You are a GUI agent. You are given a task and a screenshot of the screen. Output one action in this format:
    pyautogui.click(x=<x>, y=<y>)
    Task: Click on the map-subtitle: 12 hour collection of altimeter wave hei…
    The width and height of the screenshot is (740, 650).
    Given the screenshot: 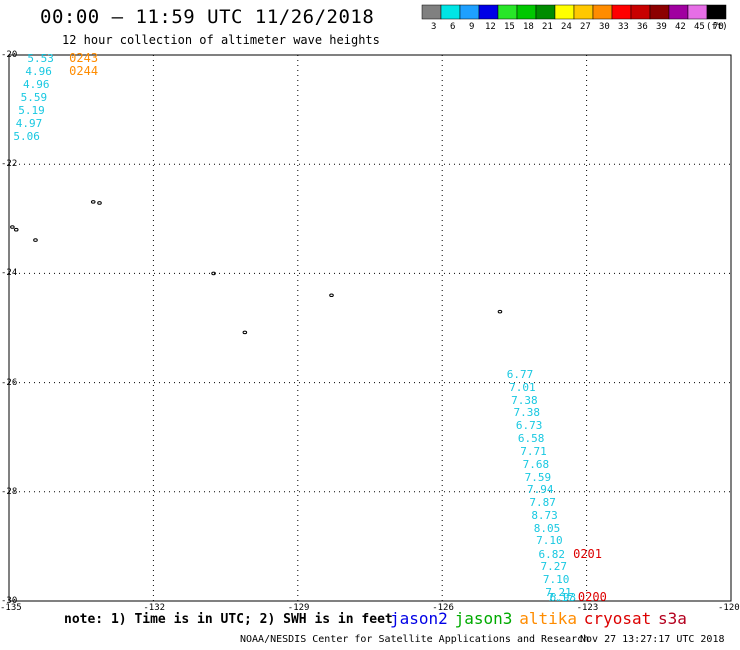 What is the action you would take?
    pyautogui.click(x=221, y=40)
    